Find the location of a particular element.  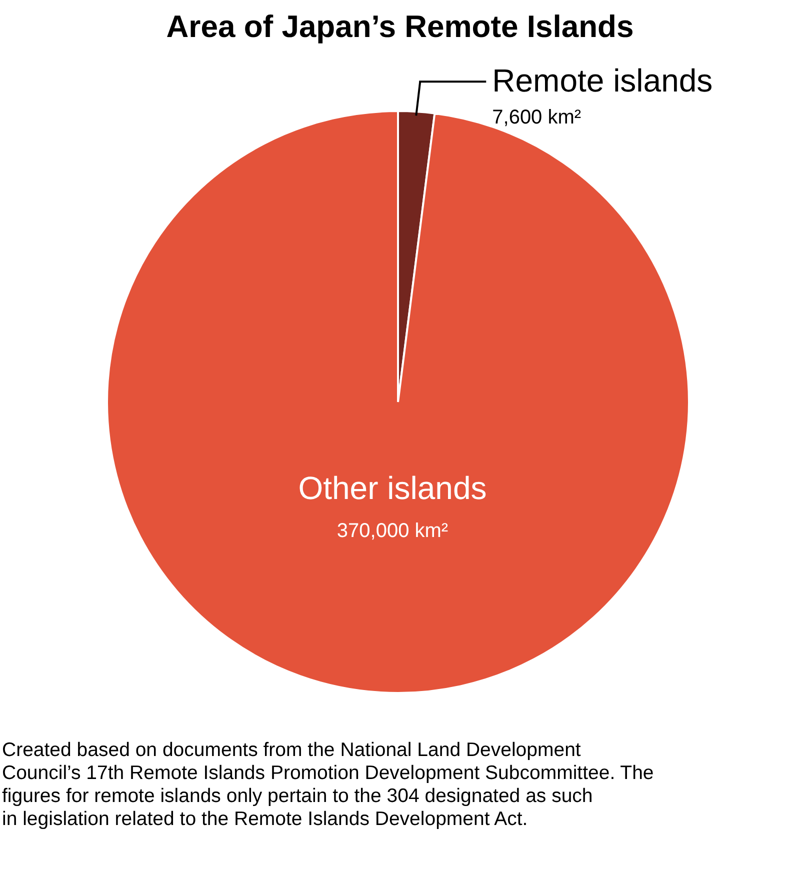

chart-title: Area of Japan’s Remote Islands is located at coordinates (400, 26).